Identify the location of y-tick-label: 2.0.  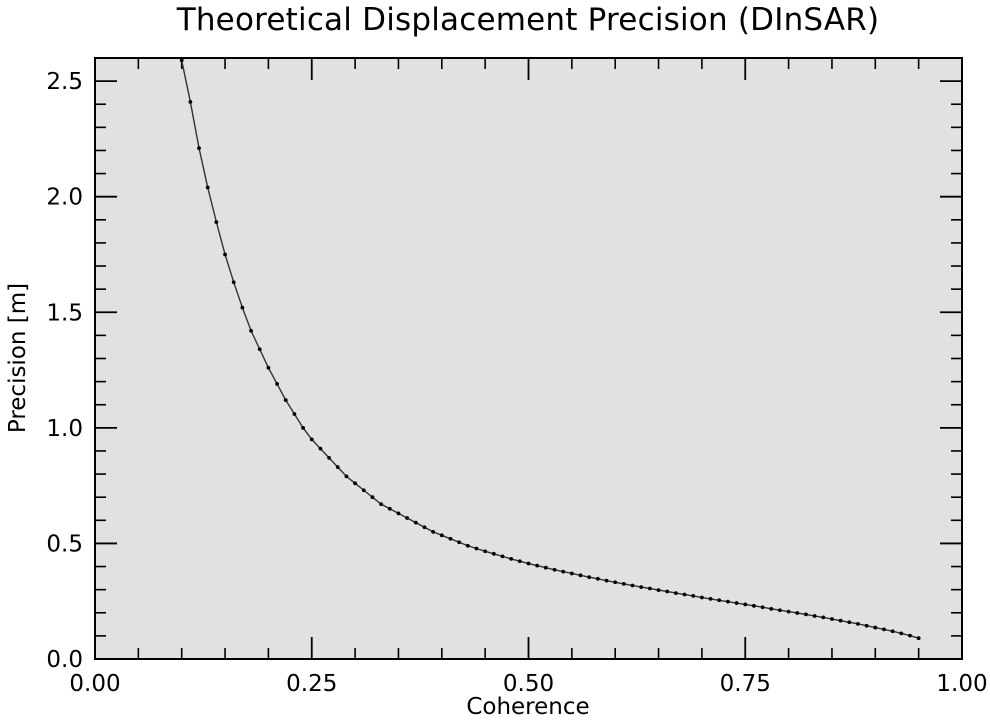
(64, 198).